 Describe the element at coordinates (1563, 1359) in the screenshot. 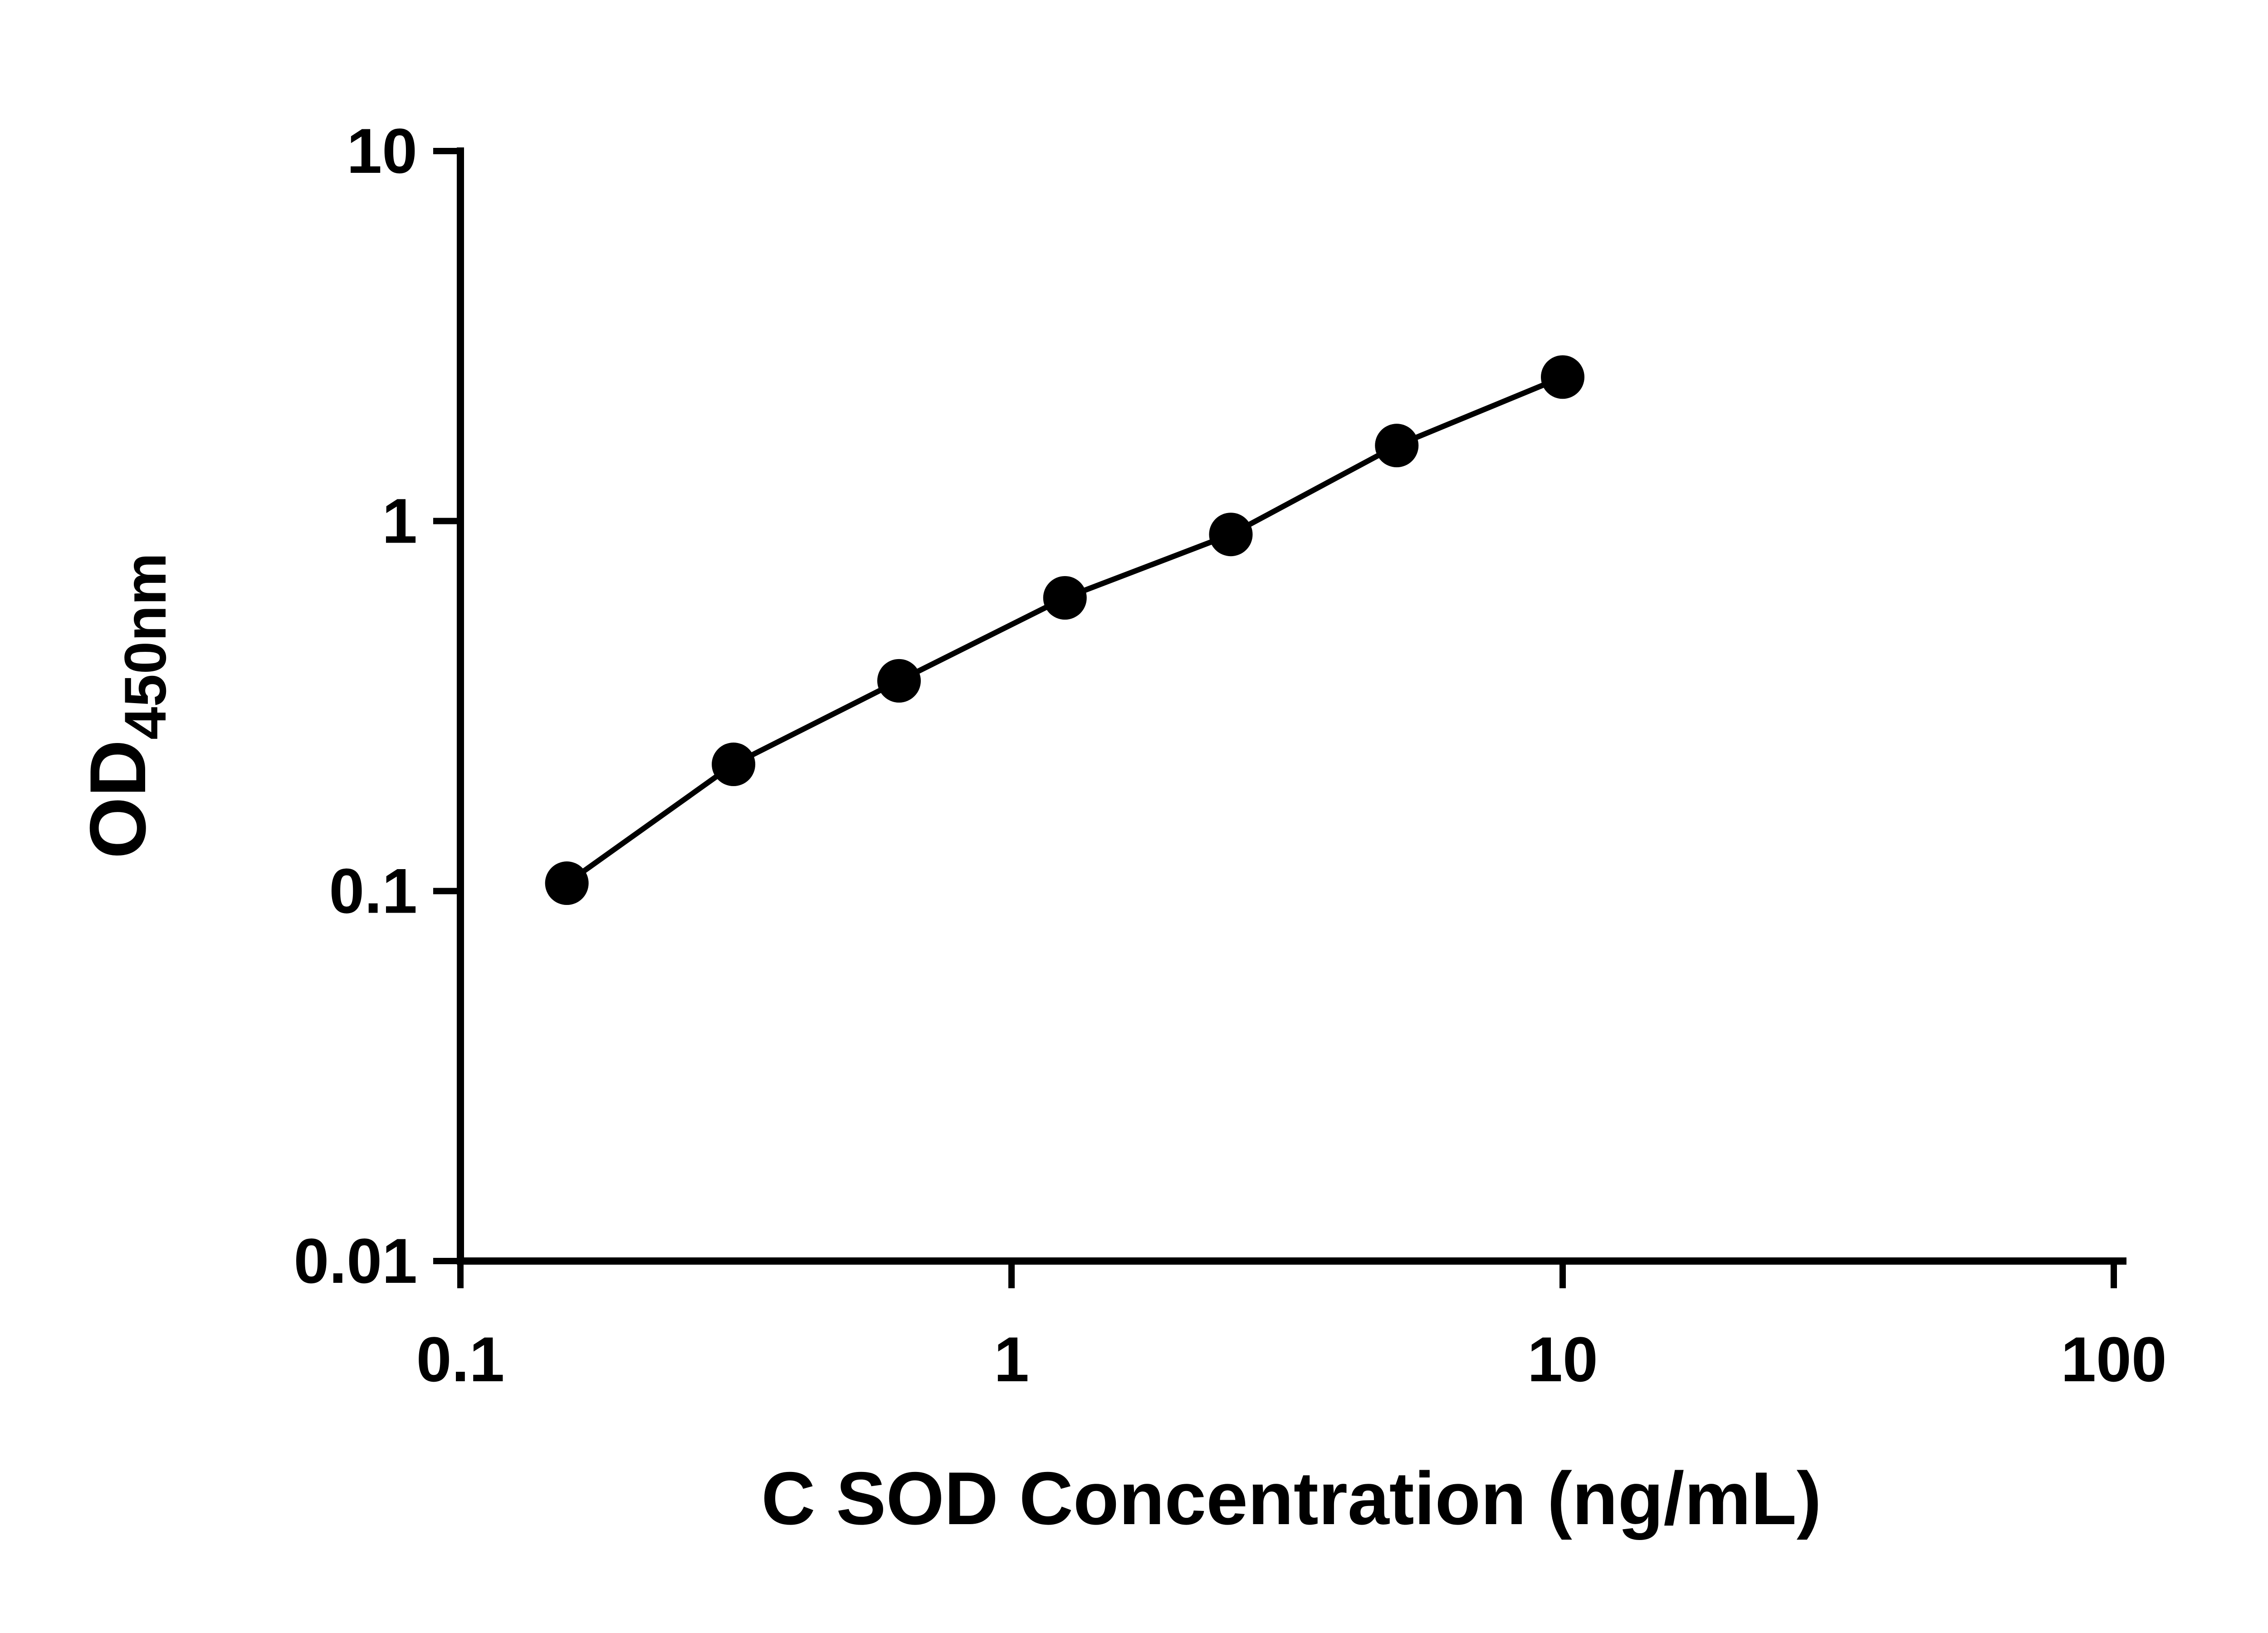

I see `x-tick-label: 10` at that location.